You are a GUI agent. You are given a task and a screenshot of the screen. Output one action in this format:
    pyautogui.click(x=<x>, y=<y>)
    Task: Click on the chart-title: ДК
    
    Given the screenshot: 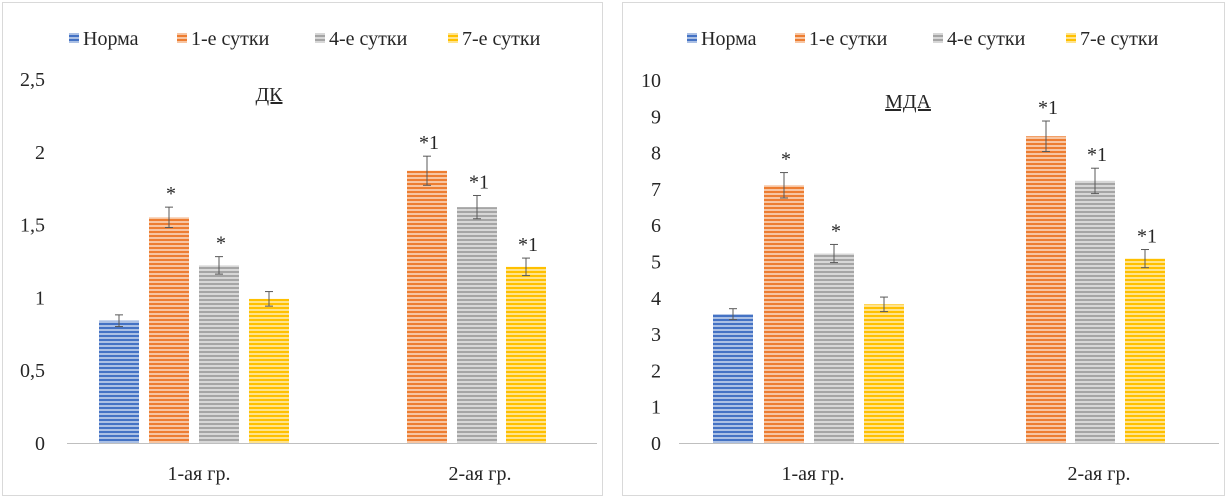 What is the action you would take?
    pyautogui.click(x=270, y=95)
    